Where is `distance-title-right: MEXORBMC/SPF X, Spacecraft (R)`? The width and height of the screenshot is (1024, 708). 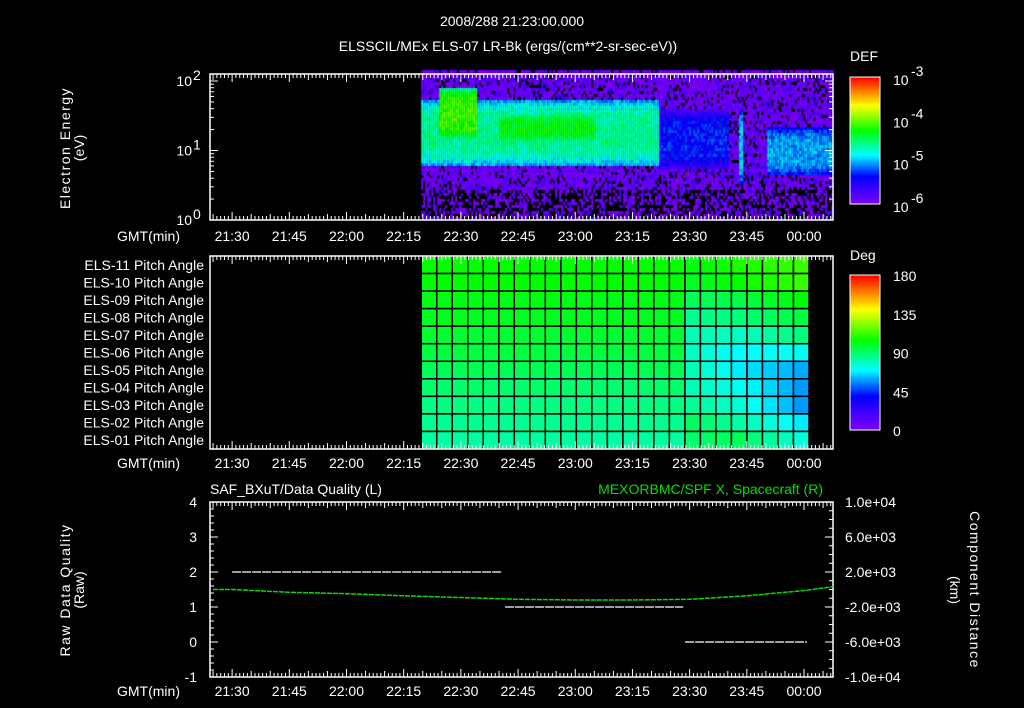
distance-title-right: MEXORBMC/SPF X, Spacecraft (R) is located at coordinates (710, 489).